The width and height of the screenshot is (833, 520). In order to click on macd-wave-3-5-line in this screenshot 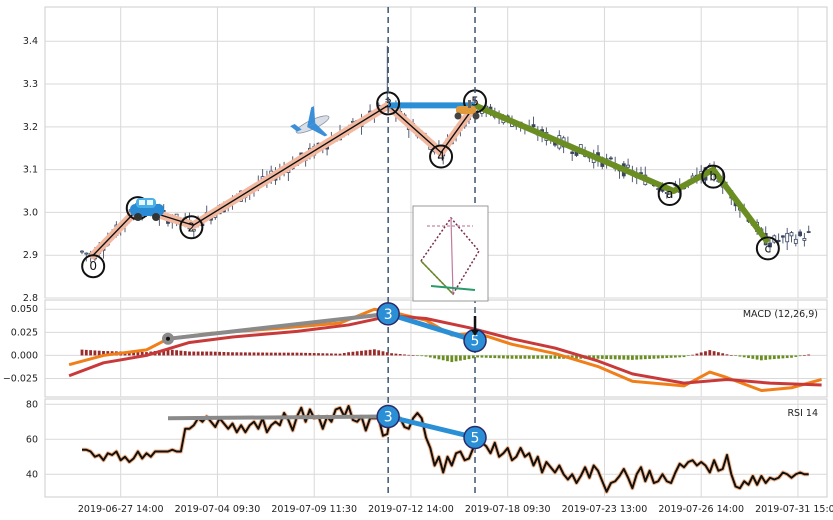, I will do `click(431, 327)`.